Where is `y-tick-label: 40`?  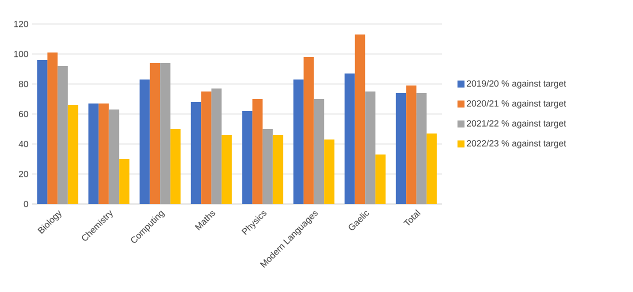
y-tick-label: 40 is located at coordinates (23, 144).